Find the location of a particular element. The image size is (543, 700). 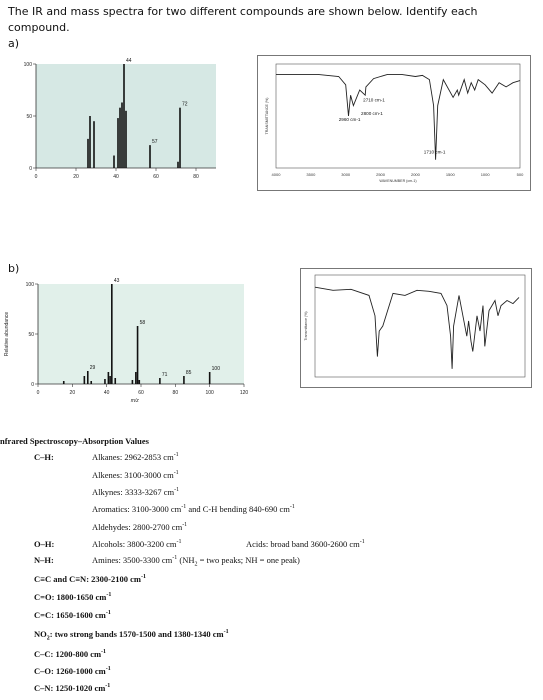

ch-alkynes: Alkynes: 3333-3267 cm-1 is located at coordinates (136, 492).